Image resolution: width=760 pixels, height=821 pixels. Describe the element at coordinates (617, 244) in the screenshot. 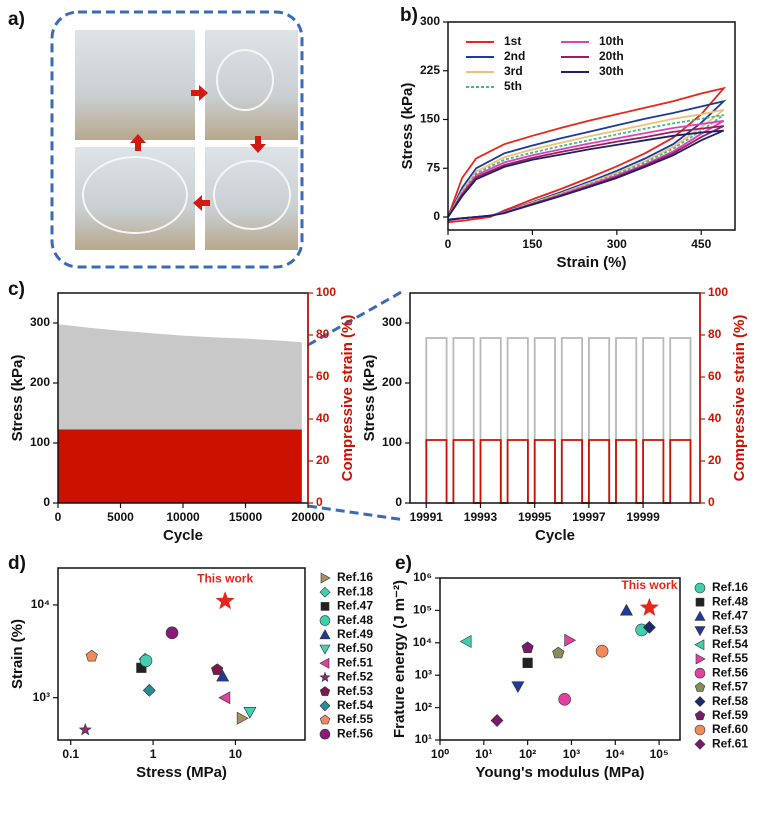

I see `x-tick-label: 300` at that location.